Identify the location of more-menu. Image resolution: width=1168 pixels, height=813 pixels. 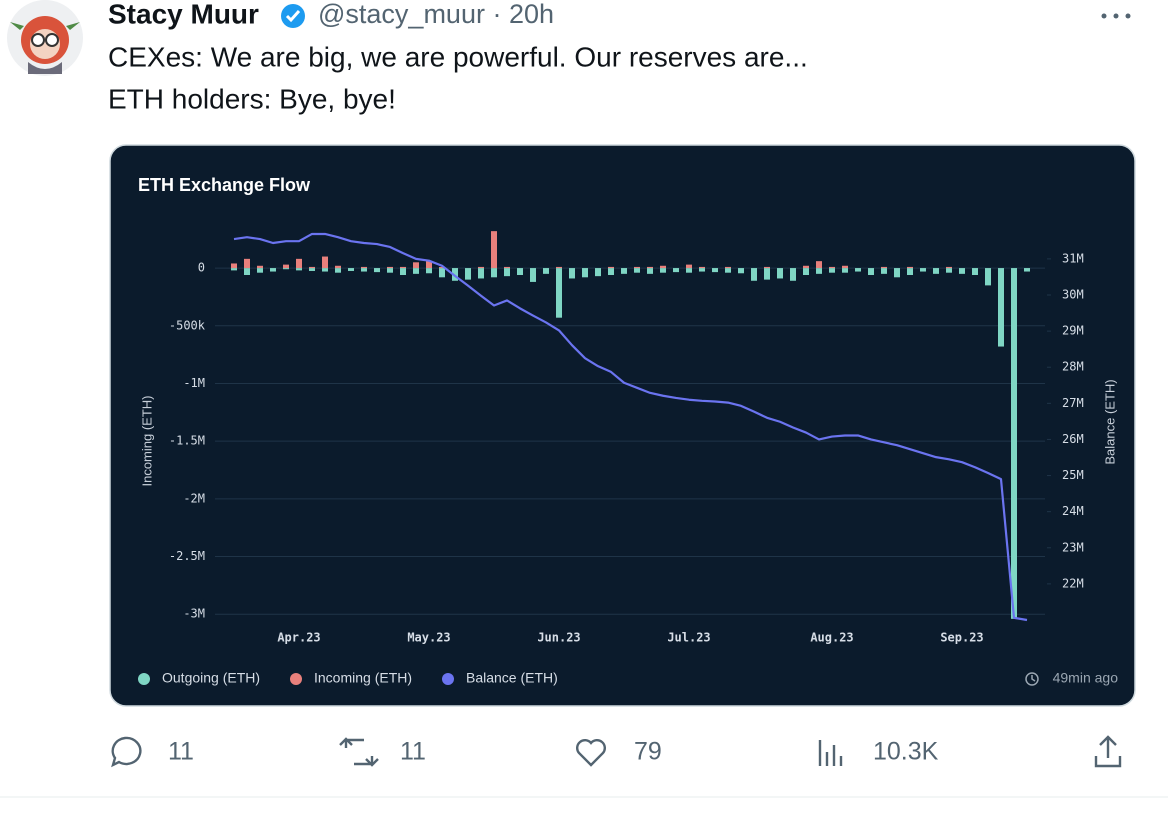
(1116, 16).